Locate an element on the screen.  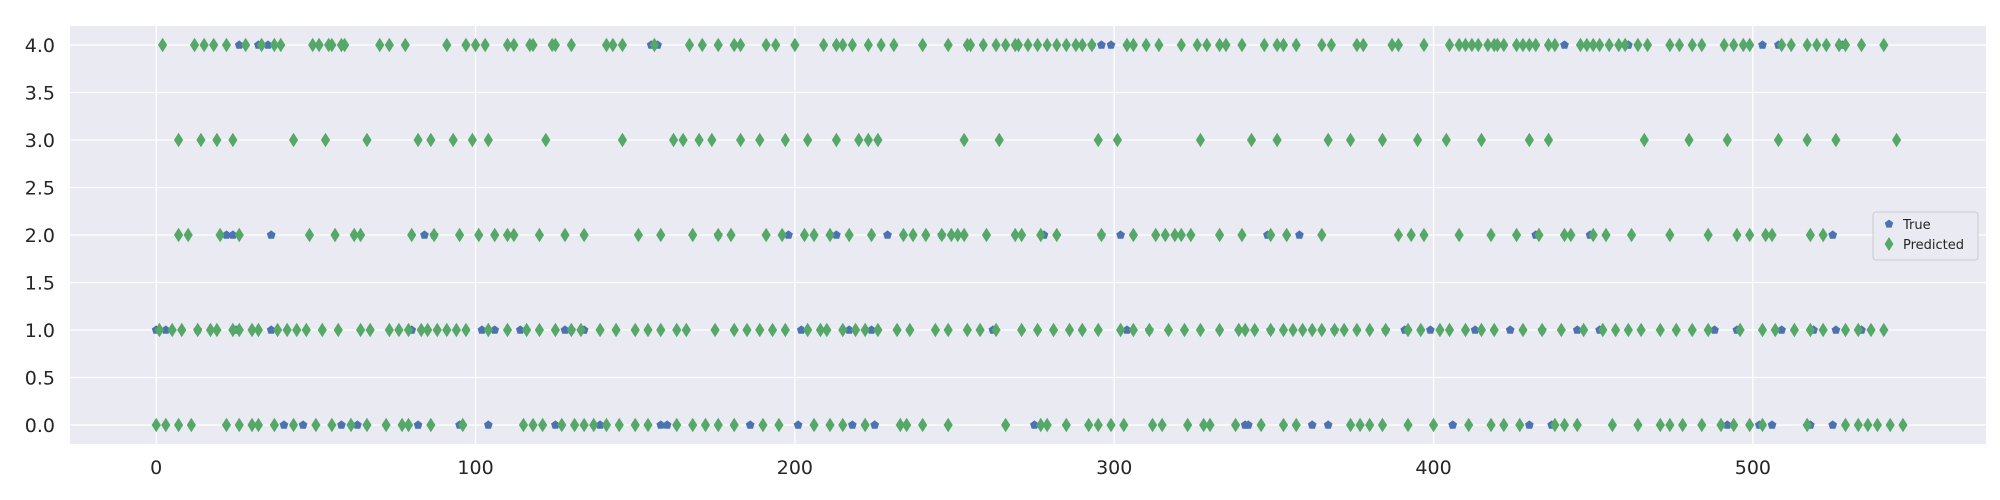
x-tick-label: 300 is located at coordinates (1114, 468).